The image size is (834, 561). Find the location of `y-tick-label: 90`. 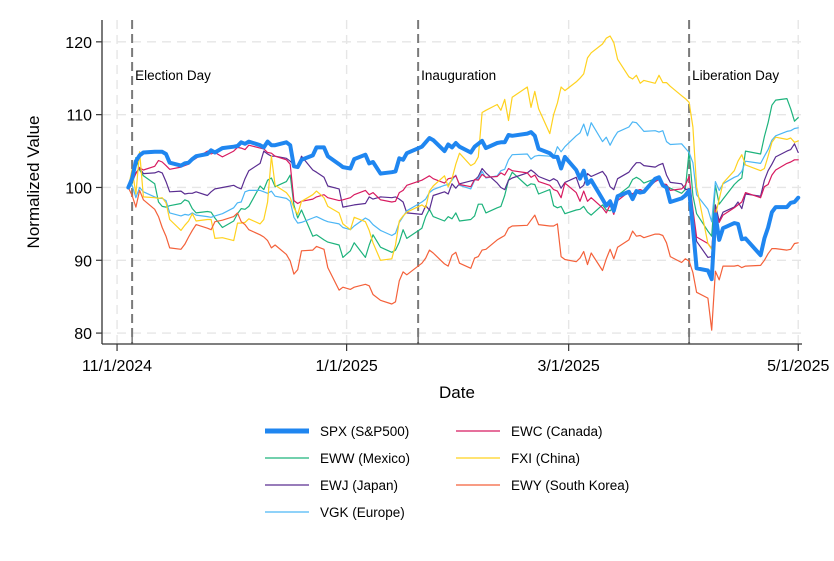

y-tick-label: 90 is located at coordinates (83, 261).